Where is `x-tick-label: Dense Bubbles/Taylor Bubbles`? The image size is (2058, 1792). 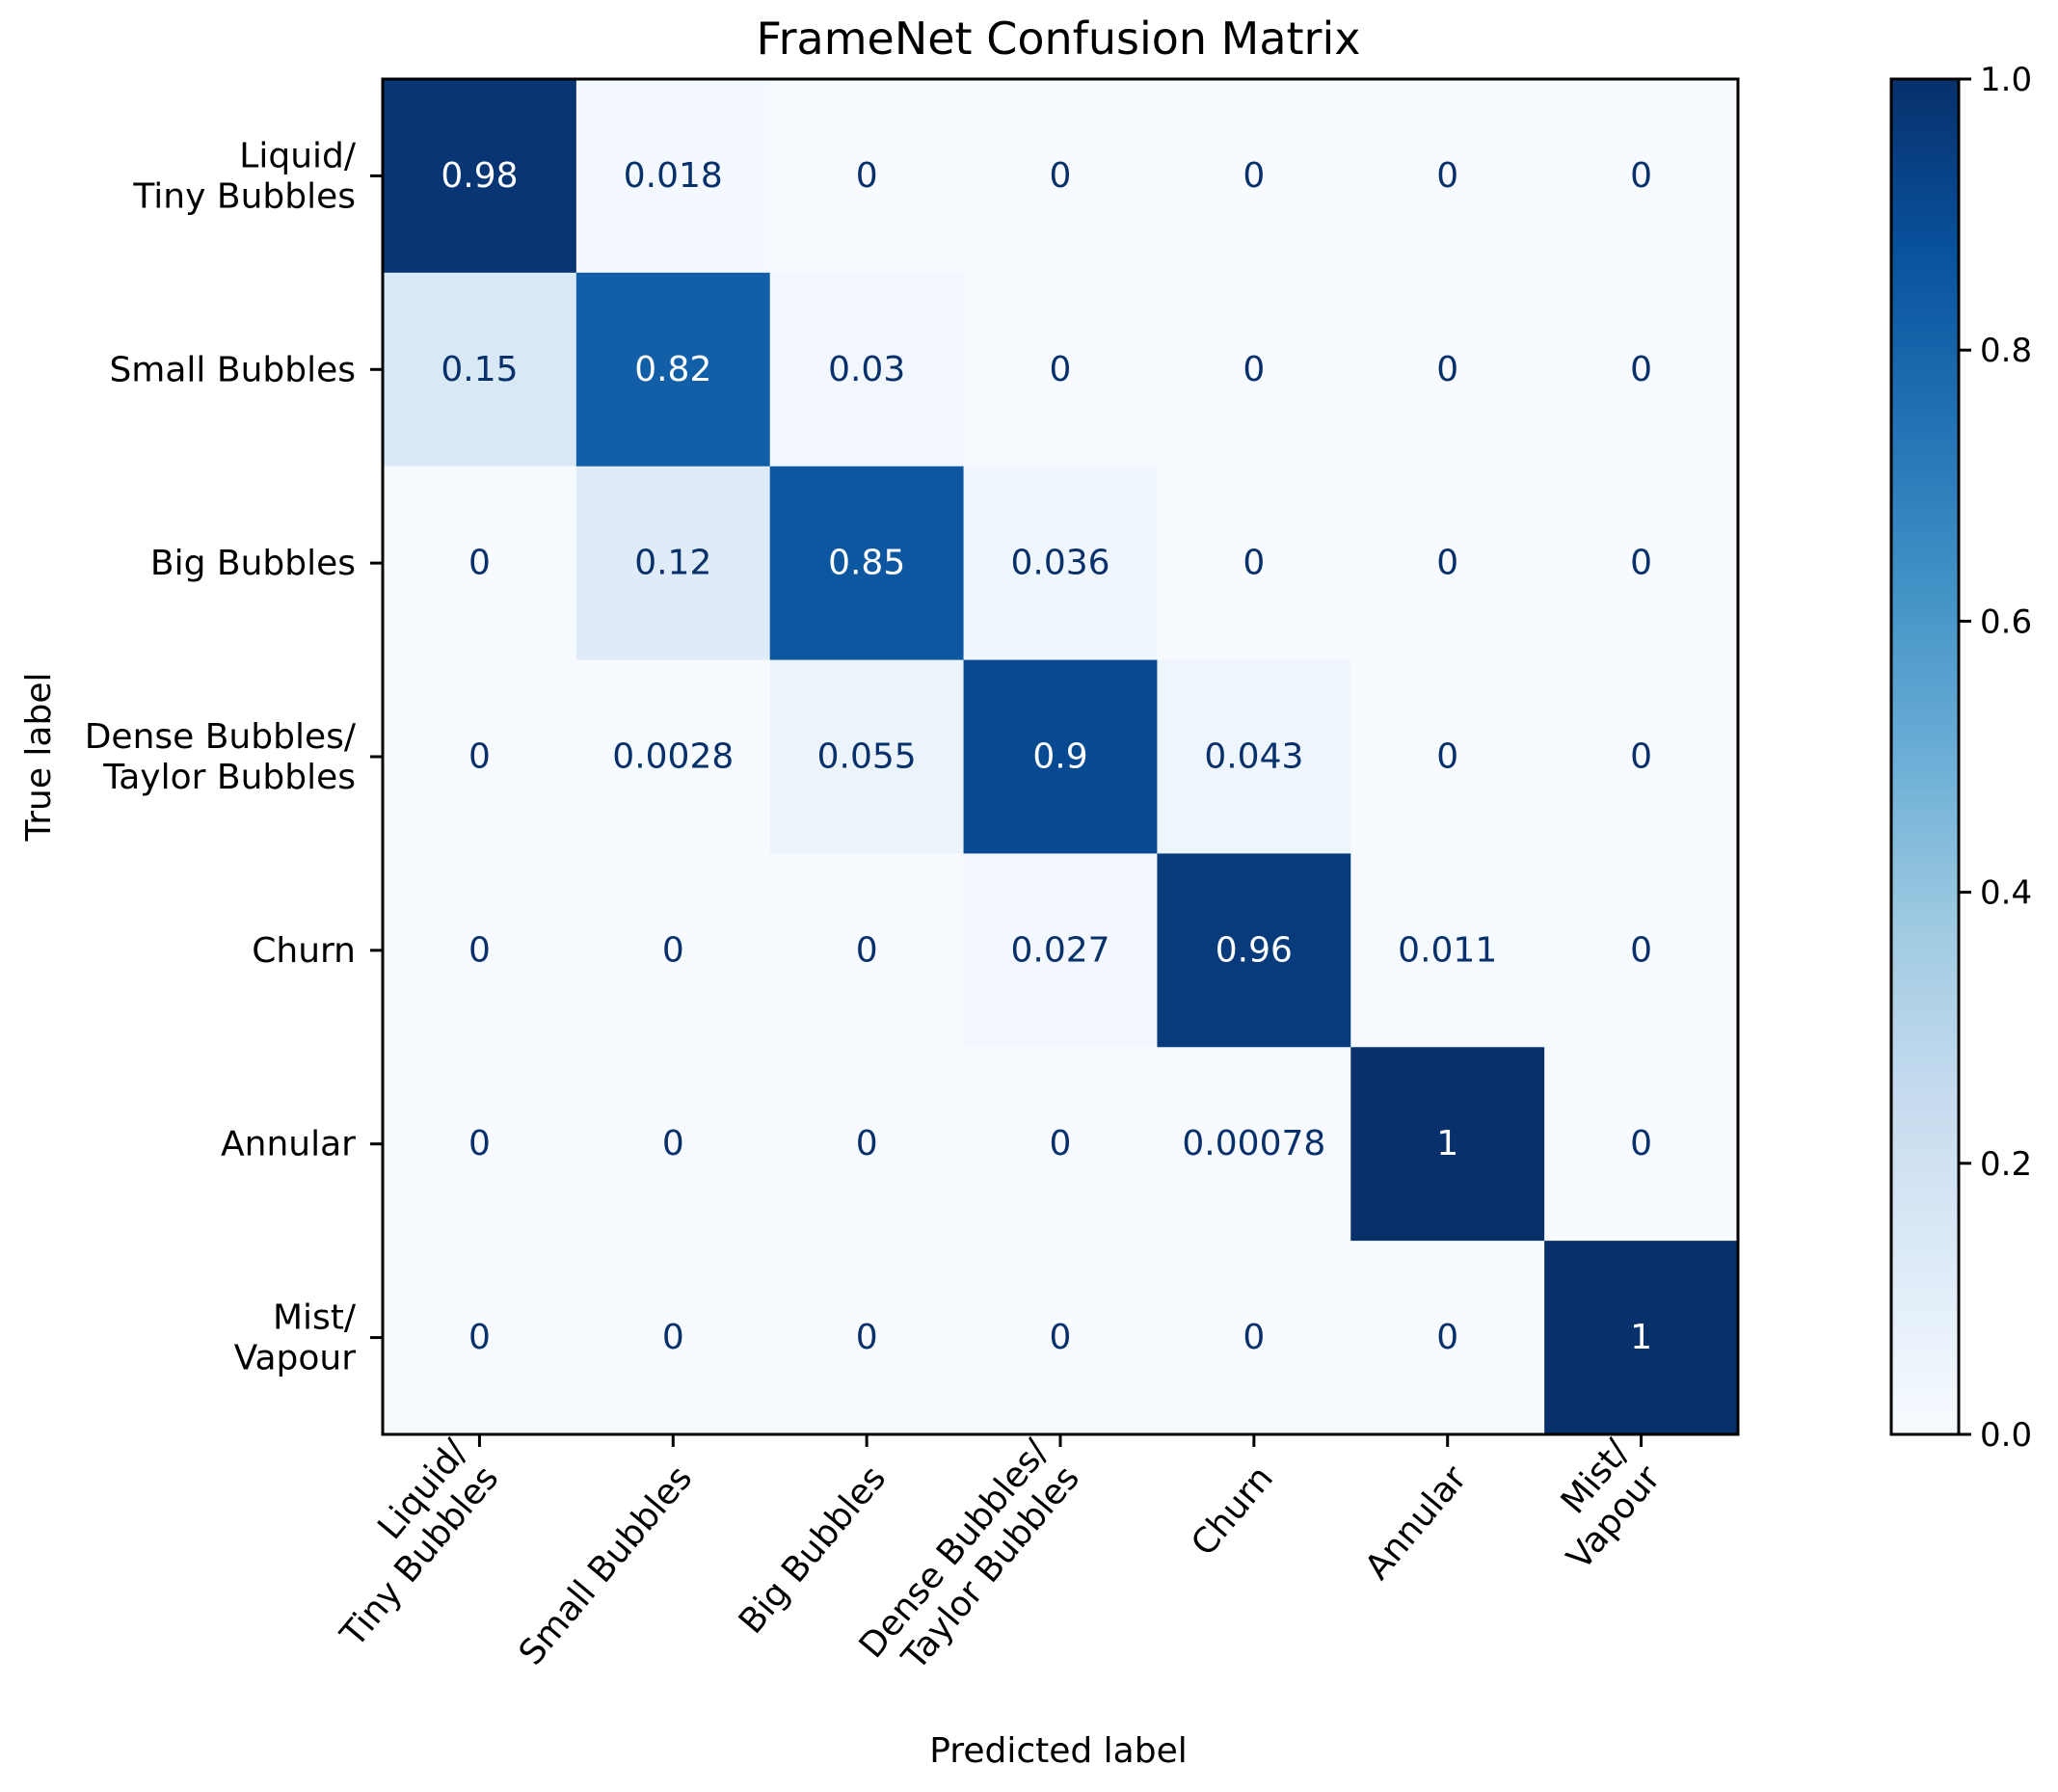
x-tick-label: Dense Bubbles/Taylor Bubbles is located at coordinates (970, 1561).